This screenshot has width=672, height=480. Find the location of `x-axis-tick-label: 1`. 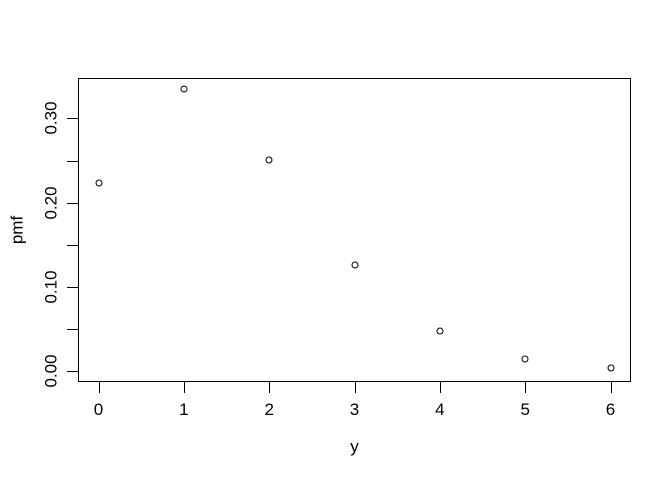

x-axis-tick-label: 1 is located at coordinates (184, 409).